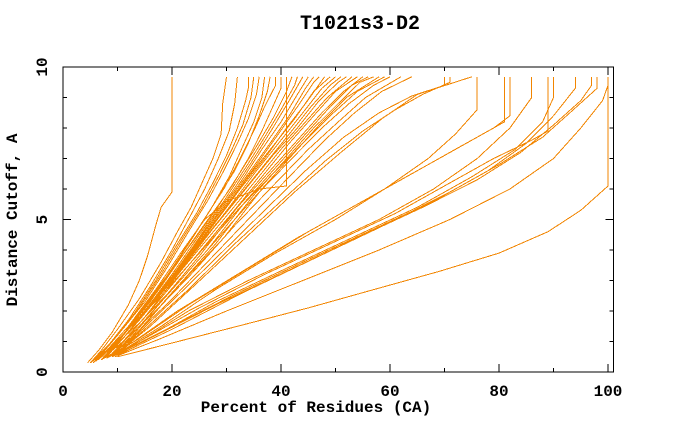 This screenshot has width=680, height=445. I want to click on y-axis-label: Distance Cutoff, A, so click(13, 219).